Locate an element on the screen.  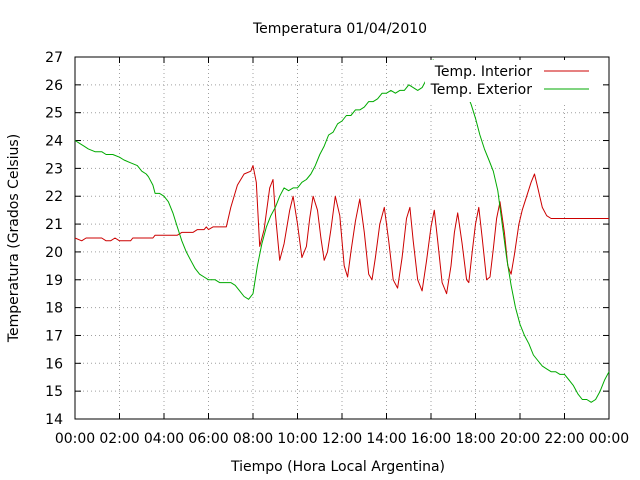
x-tick-label: 22:00 is located at coordinates (564, 439).